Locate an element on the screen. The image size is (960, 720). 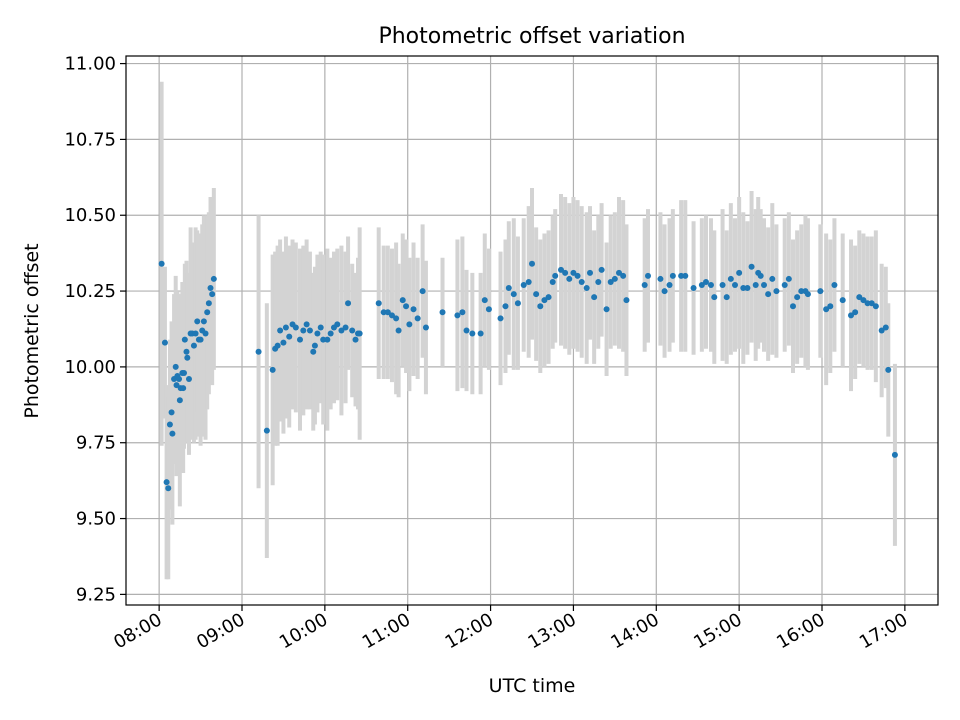
x-tick-label: 11:00 is located at coordinates (386, 631).